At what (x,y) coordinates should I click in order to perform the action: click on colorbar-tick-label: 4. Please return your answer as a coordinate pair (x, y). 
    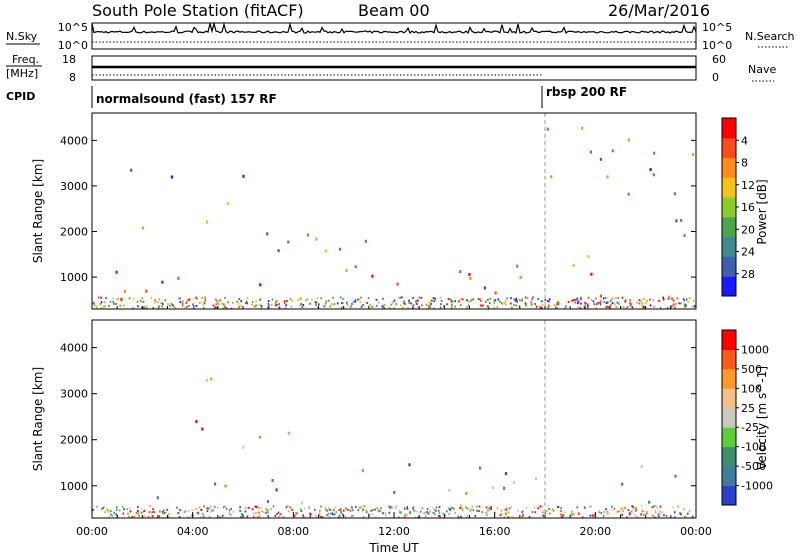
    Looking at the image, I should click on (744, 140).